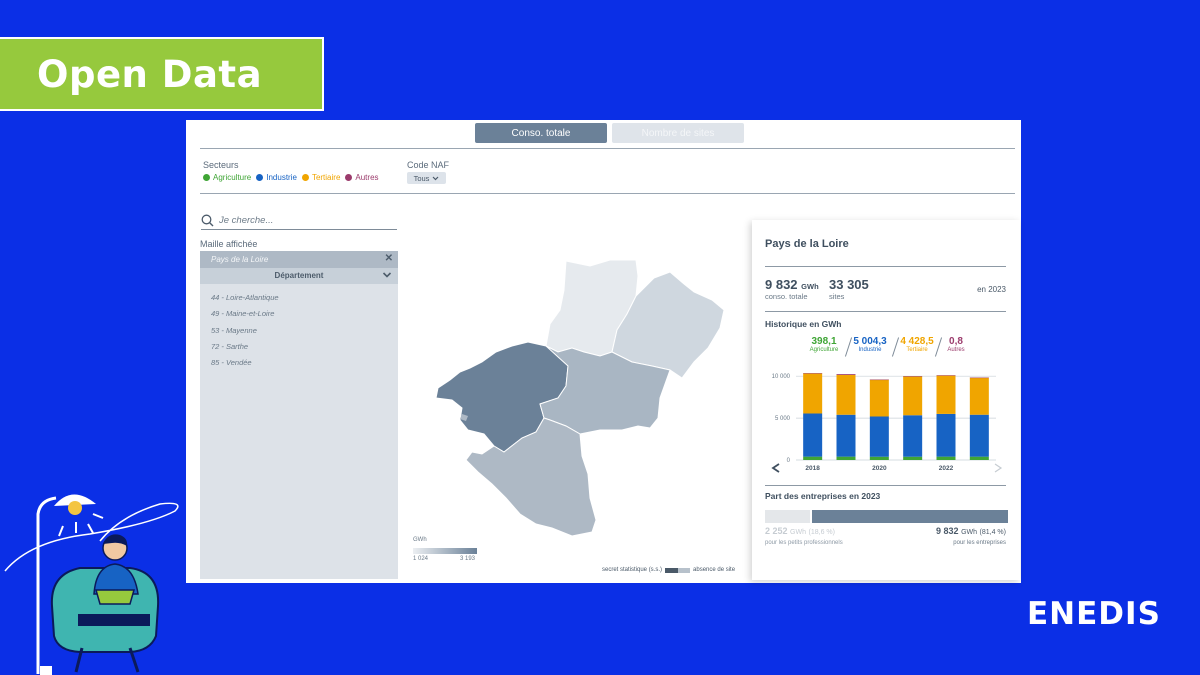 This screenshot has height=675, width=1200. Describe the element at coordinates (789, 461) in the screenshot. I see `y-tick-label: 0` at that location.